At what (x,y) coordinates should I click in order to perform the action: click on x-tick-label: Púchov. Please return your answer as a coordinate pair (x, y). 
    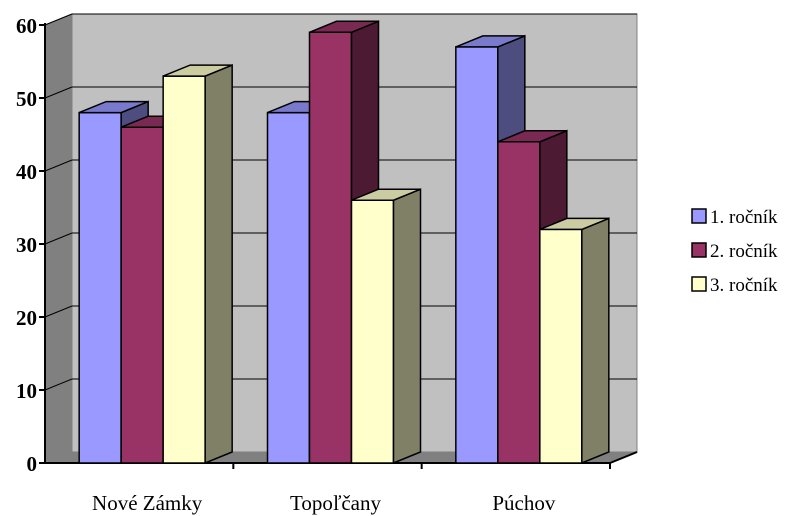
    Looking at the image, I should click on (524, 503).